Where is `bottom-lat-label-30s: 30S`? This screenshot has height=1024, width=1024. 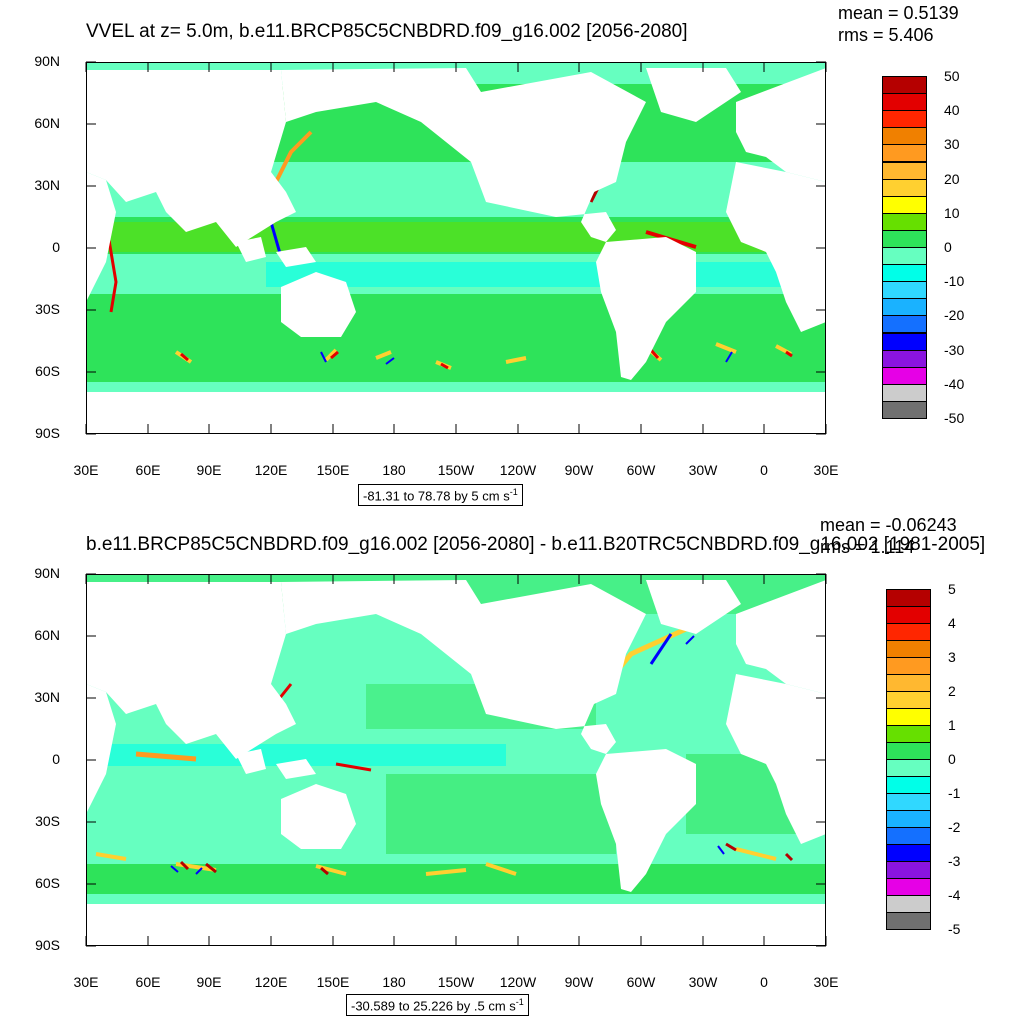 bottom-lat-label-30s: 30S is located at coordinates (47, 821).